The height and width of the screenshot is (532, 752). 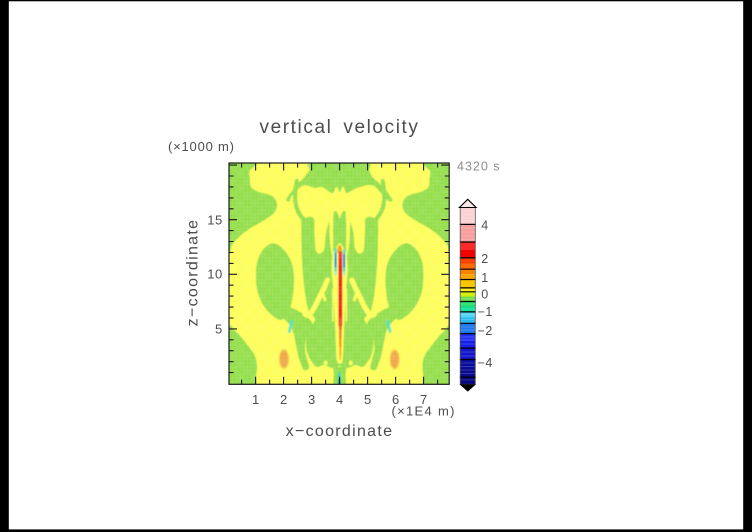 I want to click on svg-text: 7, so click(x=423, y=399).